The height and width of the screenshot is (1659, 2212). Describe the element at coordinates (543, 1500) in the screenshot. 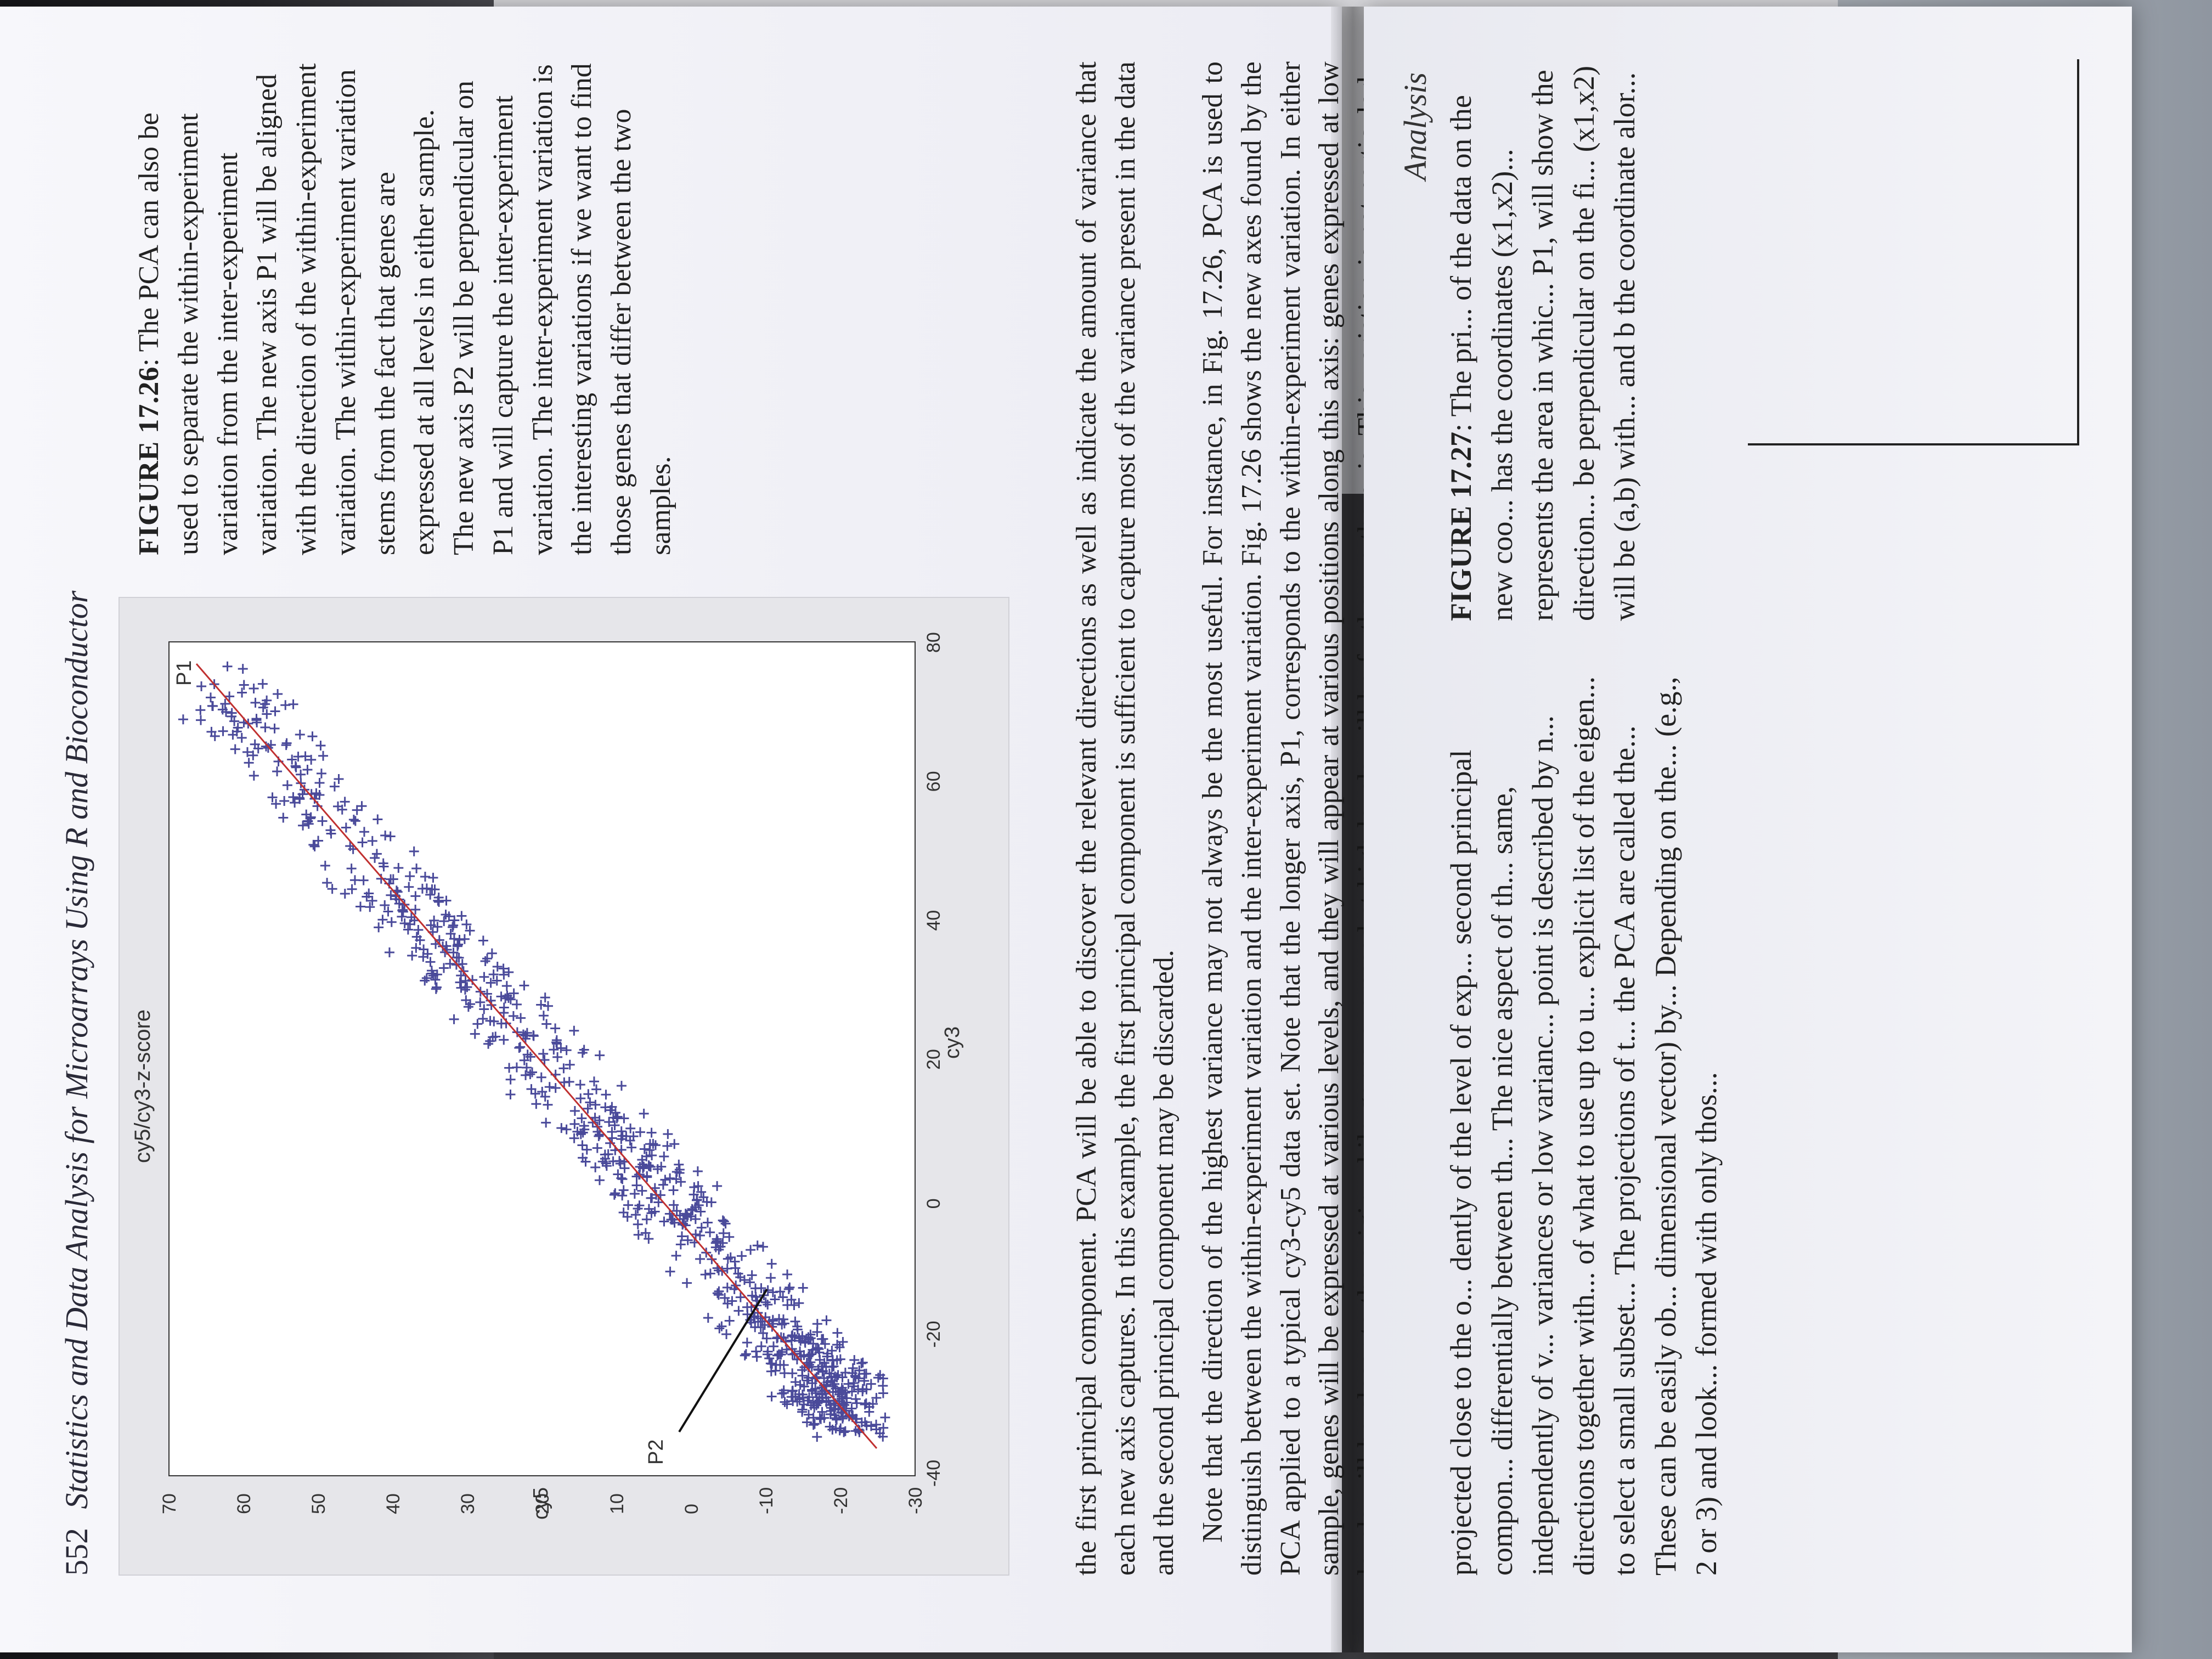

I see `y-ticks: 70 60 50 40 30 20 10 0 -10 -20 -30` at that location.